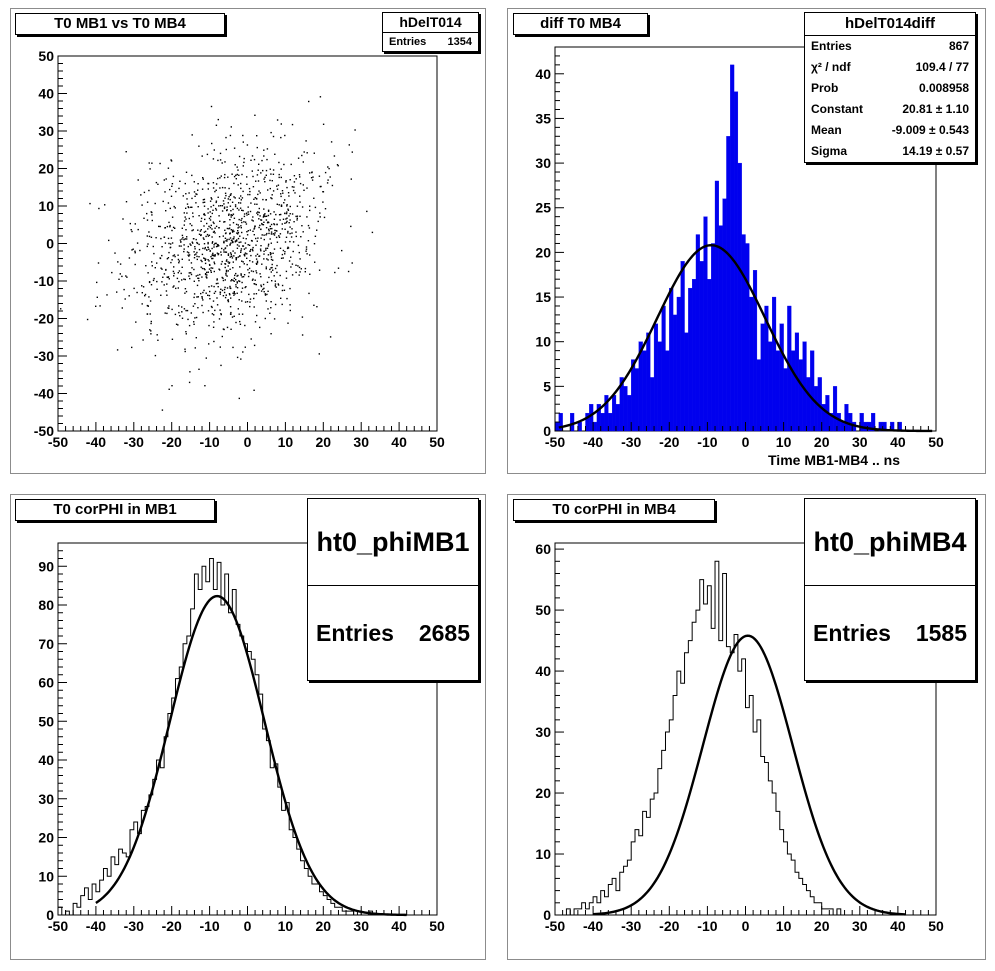 This screenshot has height=971, width=995. Describe the element at coordinates (784, 442) in the screenshot. I see `x-tick-label: 10` at that location.